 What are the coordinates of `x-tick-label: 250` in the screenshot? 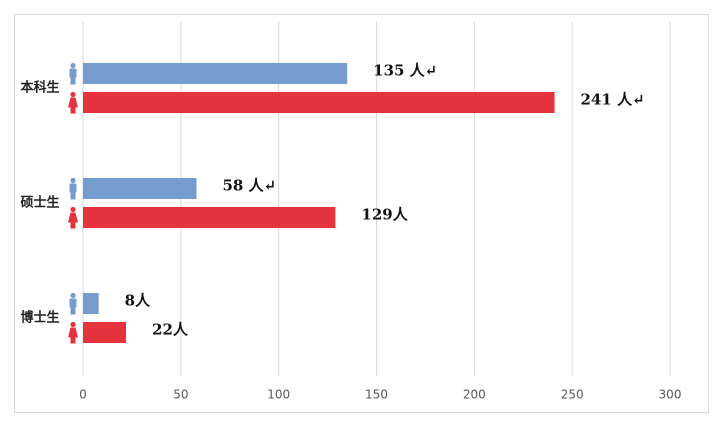 It's located at (572, 395).